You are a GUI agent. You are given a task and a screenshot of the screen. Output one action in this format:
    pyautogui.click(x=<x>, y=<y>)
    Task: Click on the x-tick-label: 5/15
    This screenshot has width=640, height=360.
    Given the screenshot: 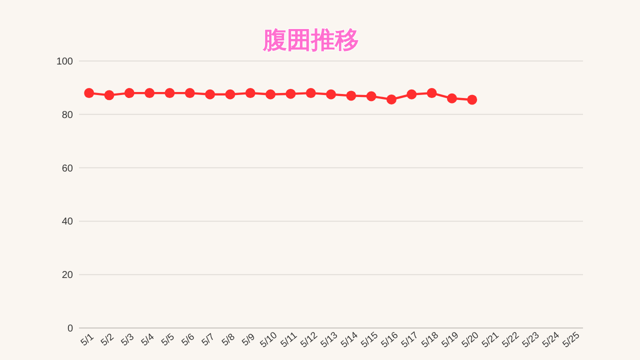 What is the action you would take?
    pyautogui.click(x=369, y=340)
    